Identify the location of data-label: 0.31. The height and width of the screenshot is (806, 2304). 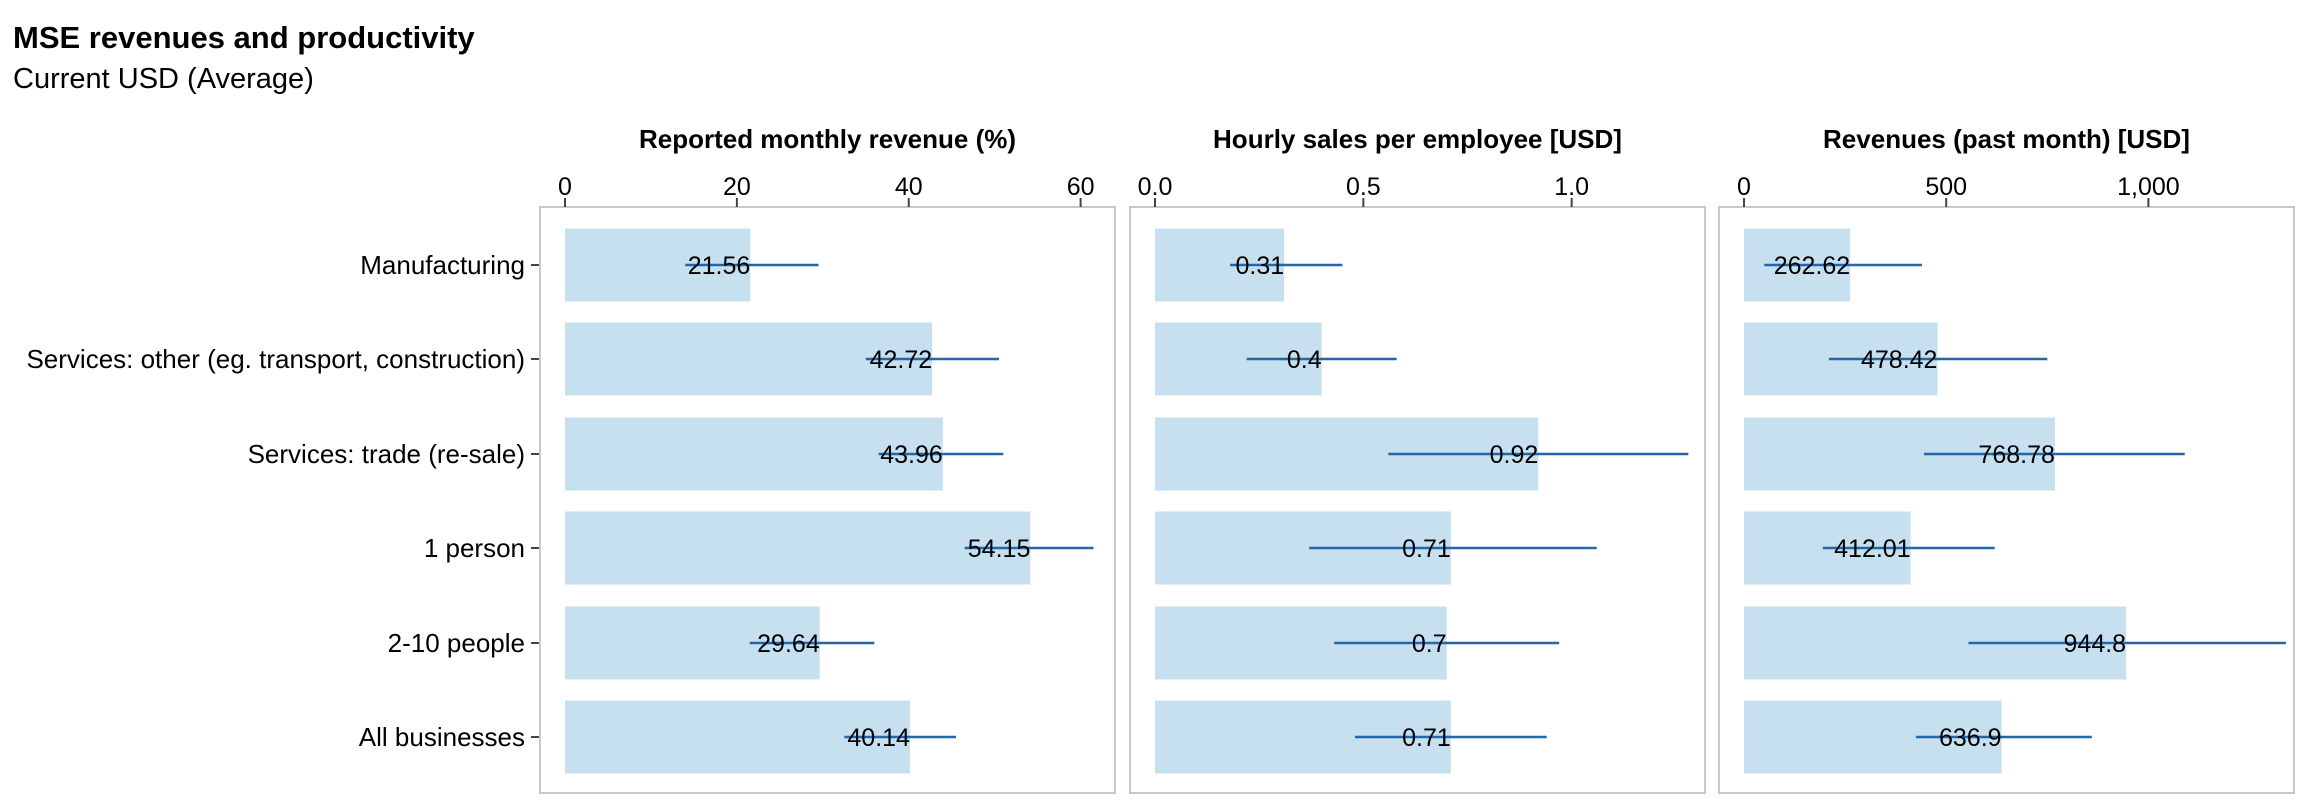
(1259, 266).